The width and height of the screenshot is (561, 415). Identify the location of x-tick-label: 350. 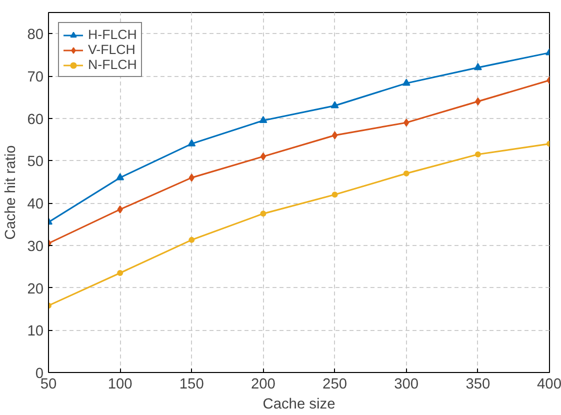
(478, 384).